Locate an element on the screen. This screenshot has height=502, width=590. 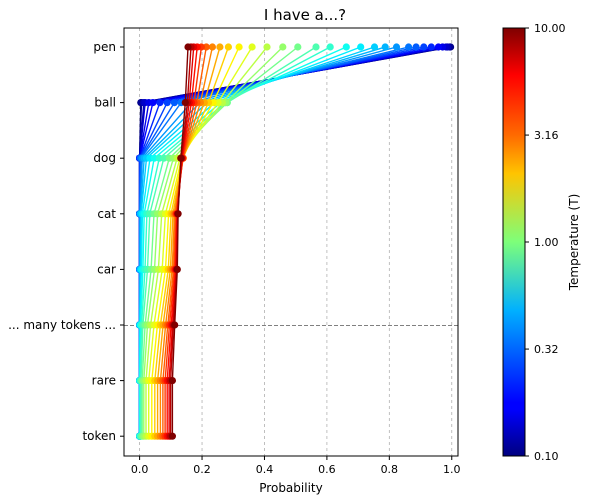
colorbar-label: Temperature (T) is located at coordinates (574, 243).